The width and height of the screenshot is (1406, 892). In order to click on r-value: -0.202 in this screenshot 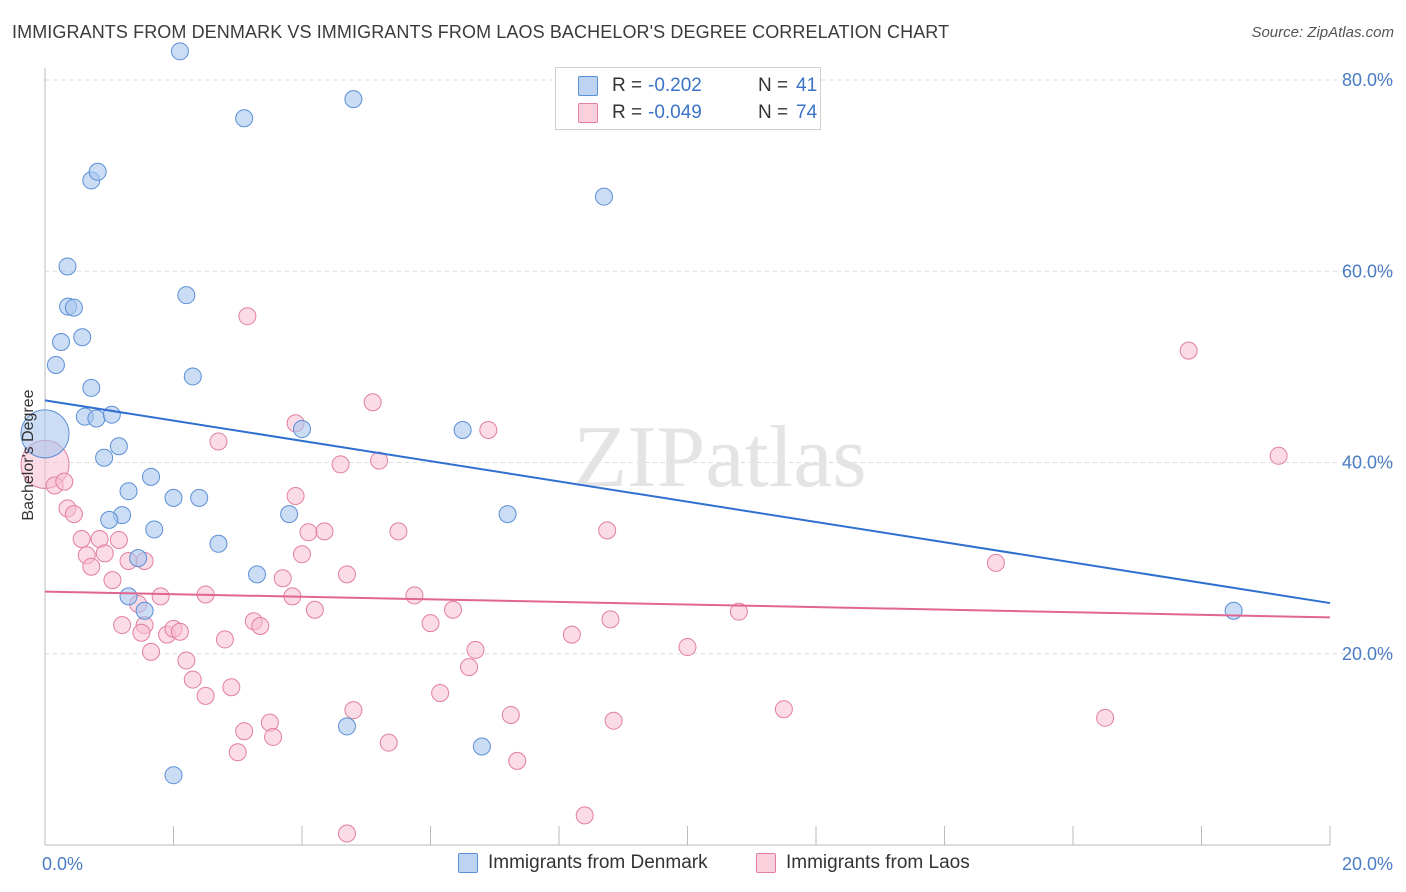, I will do `click(675, 85)`.